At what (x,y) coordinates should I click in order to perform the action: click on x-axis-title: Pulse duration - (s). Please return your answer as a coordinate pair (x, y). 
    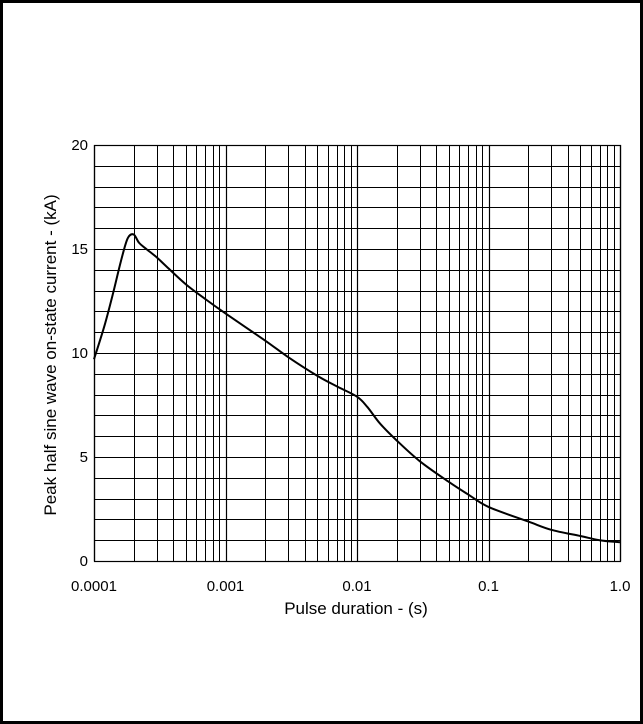
    Looking at the image, I should click on (356, 608).